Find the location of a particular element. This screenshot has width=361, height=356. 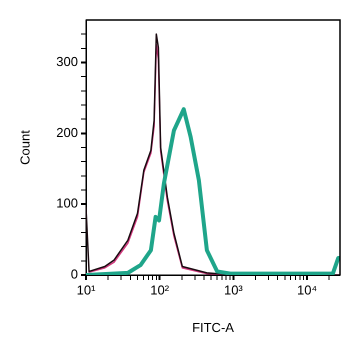

x-tick-label: 10³ is located at coordinates (234, 290).